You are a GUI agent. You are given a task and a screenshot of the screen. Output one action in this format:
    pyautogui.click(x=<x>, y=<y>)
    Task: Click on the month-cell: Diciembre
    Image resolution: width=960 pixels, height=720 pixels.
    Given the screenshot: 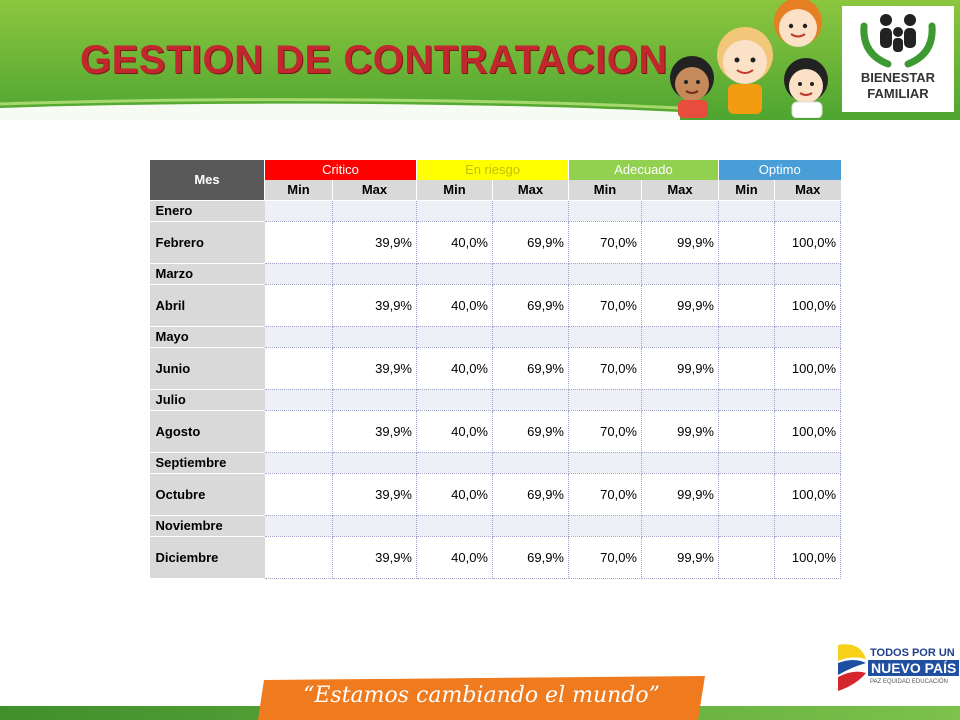 What is the action you would take?
    pyautogui.click(x=207, y=557)
    